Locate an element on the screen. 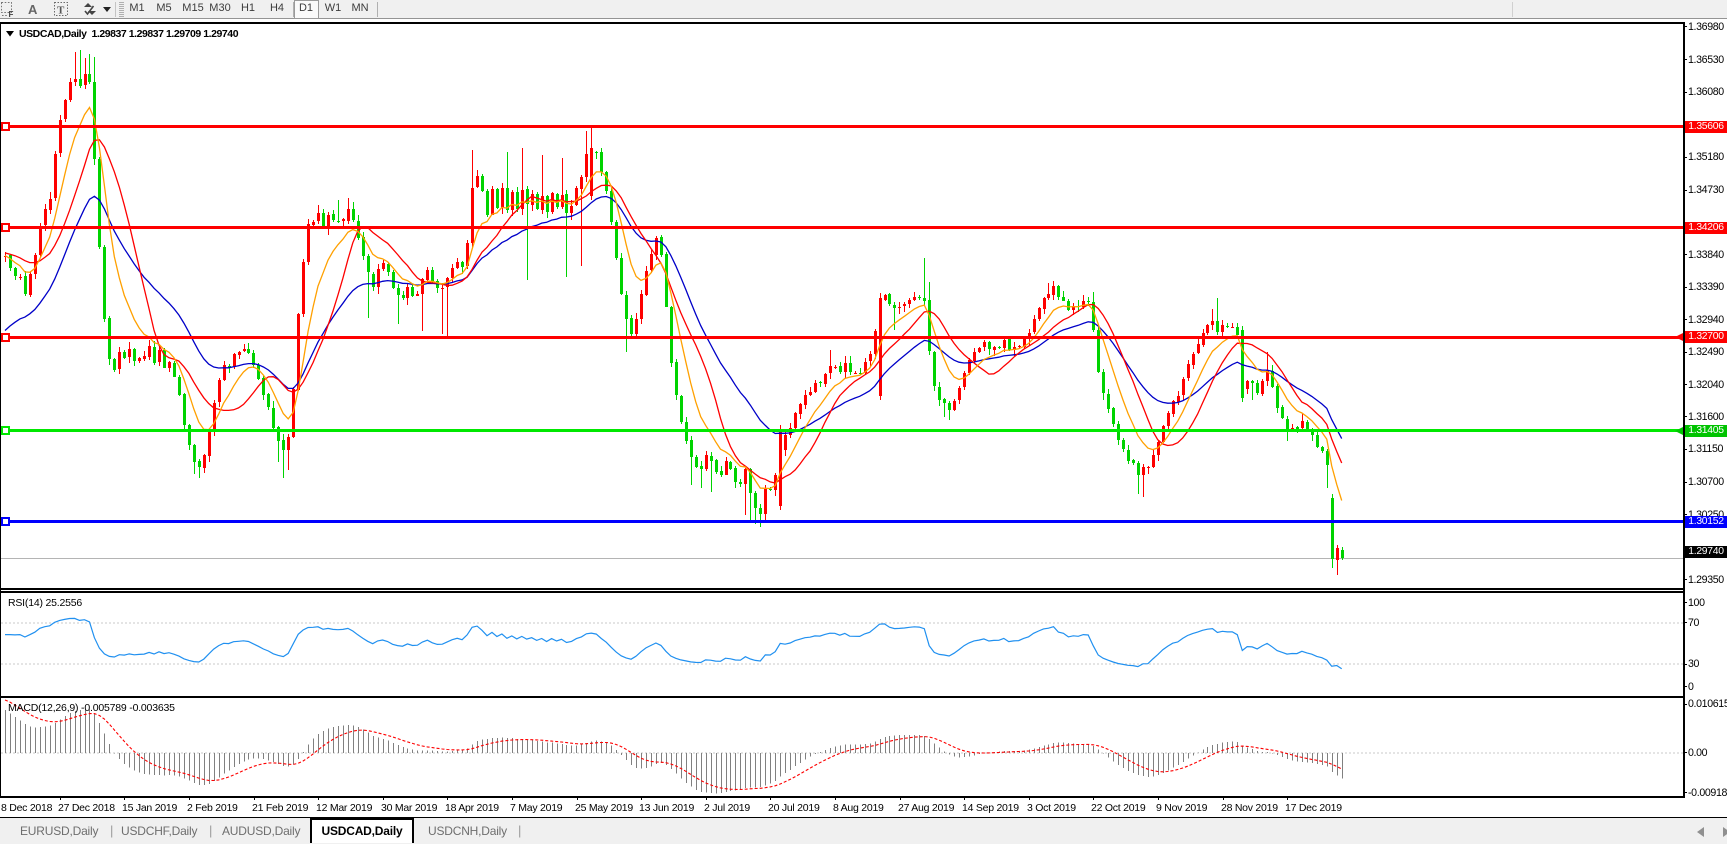  svg-text: F is located at coordinates (11, 14).